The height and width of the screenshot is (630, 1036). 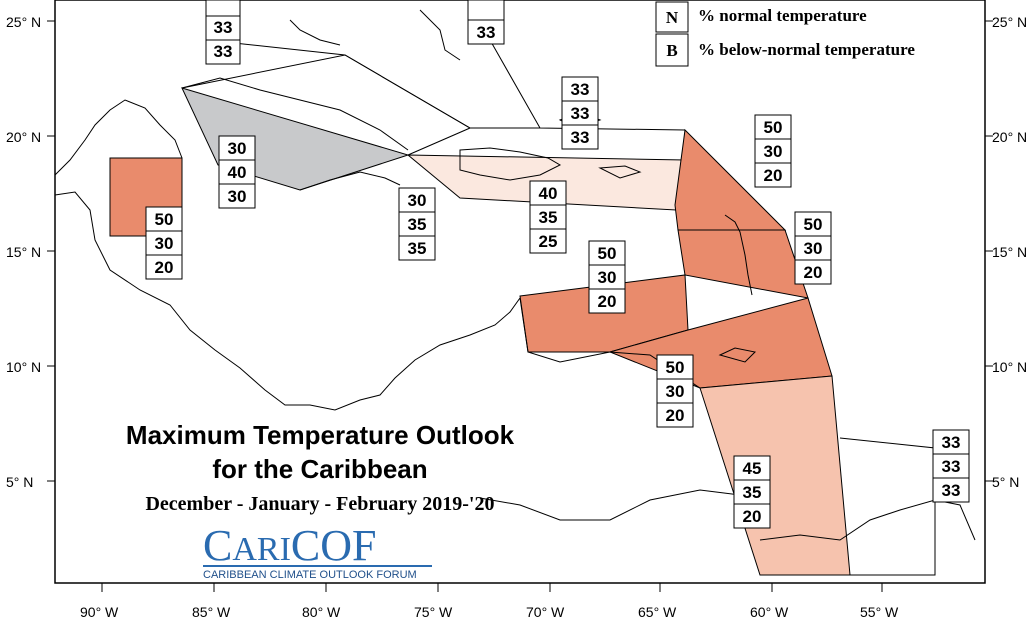 I want to click on logo-subtext: CARIBBEAN CLIMATE OUTLOOK FORUM, so click(x=310, y=575).